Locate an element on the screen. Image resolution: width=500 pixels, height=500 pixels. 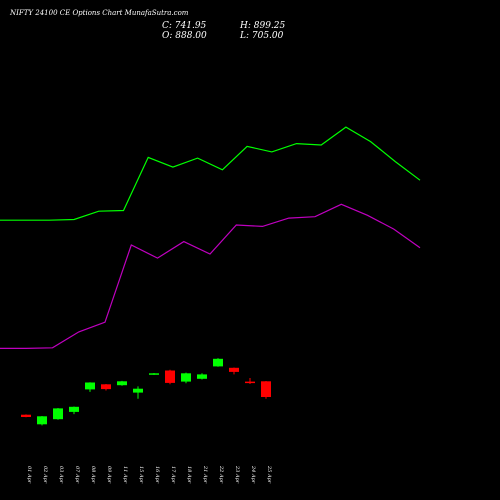
low-readout: L: 705.00 is located at coordinates (261, 36).